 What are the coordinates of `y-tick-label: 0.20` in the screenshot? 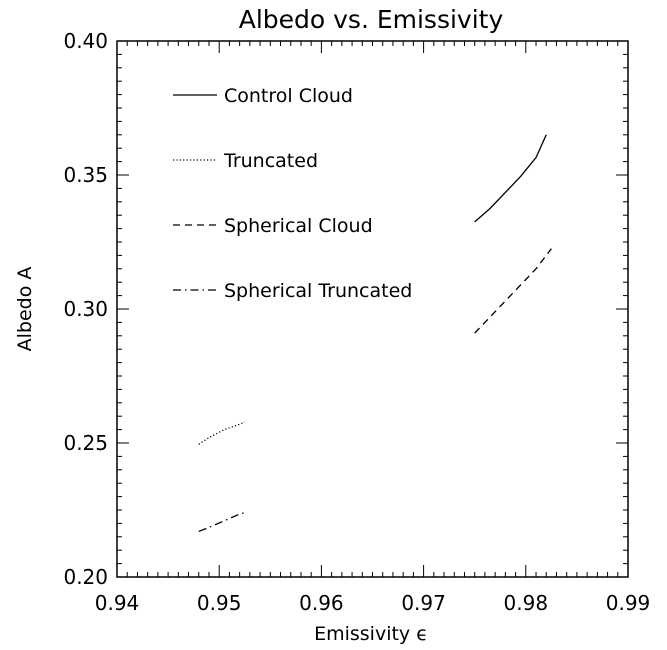 It's located at (85, 577).